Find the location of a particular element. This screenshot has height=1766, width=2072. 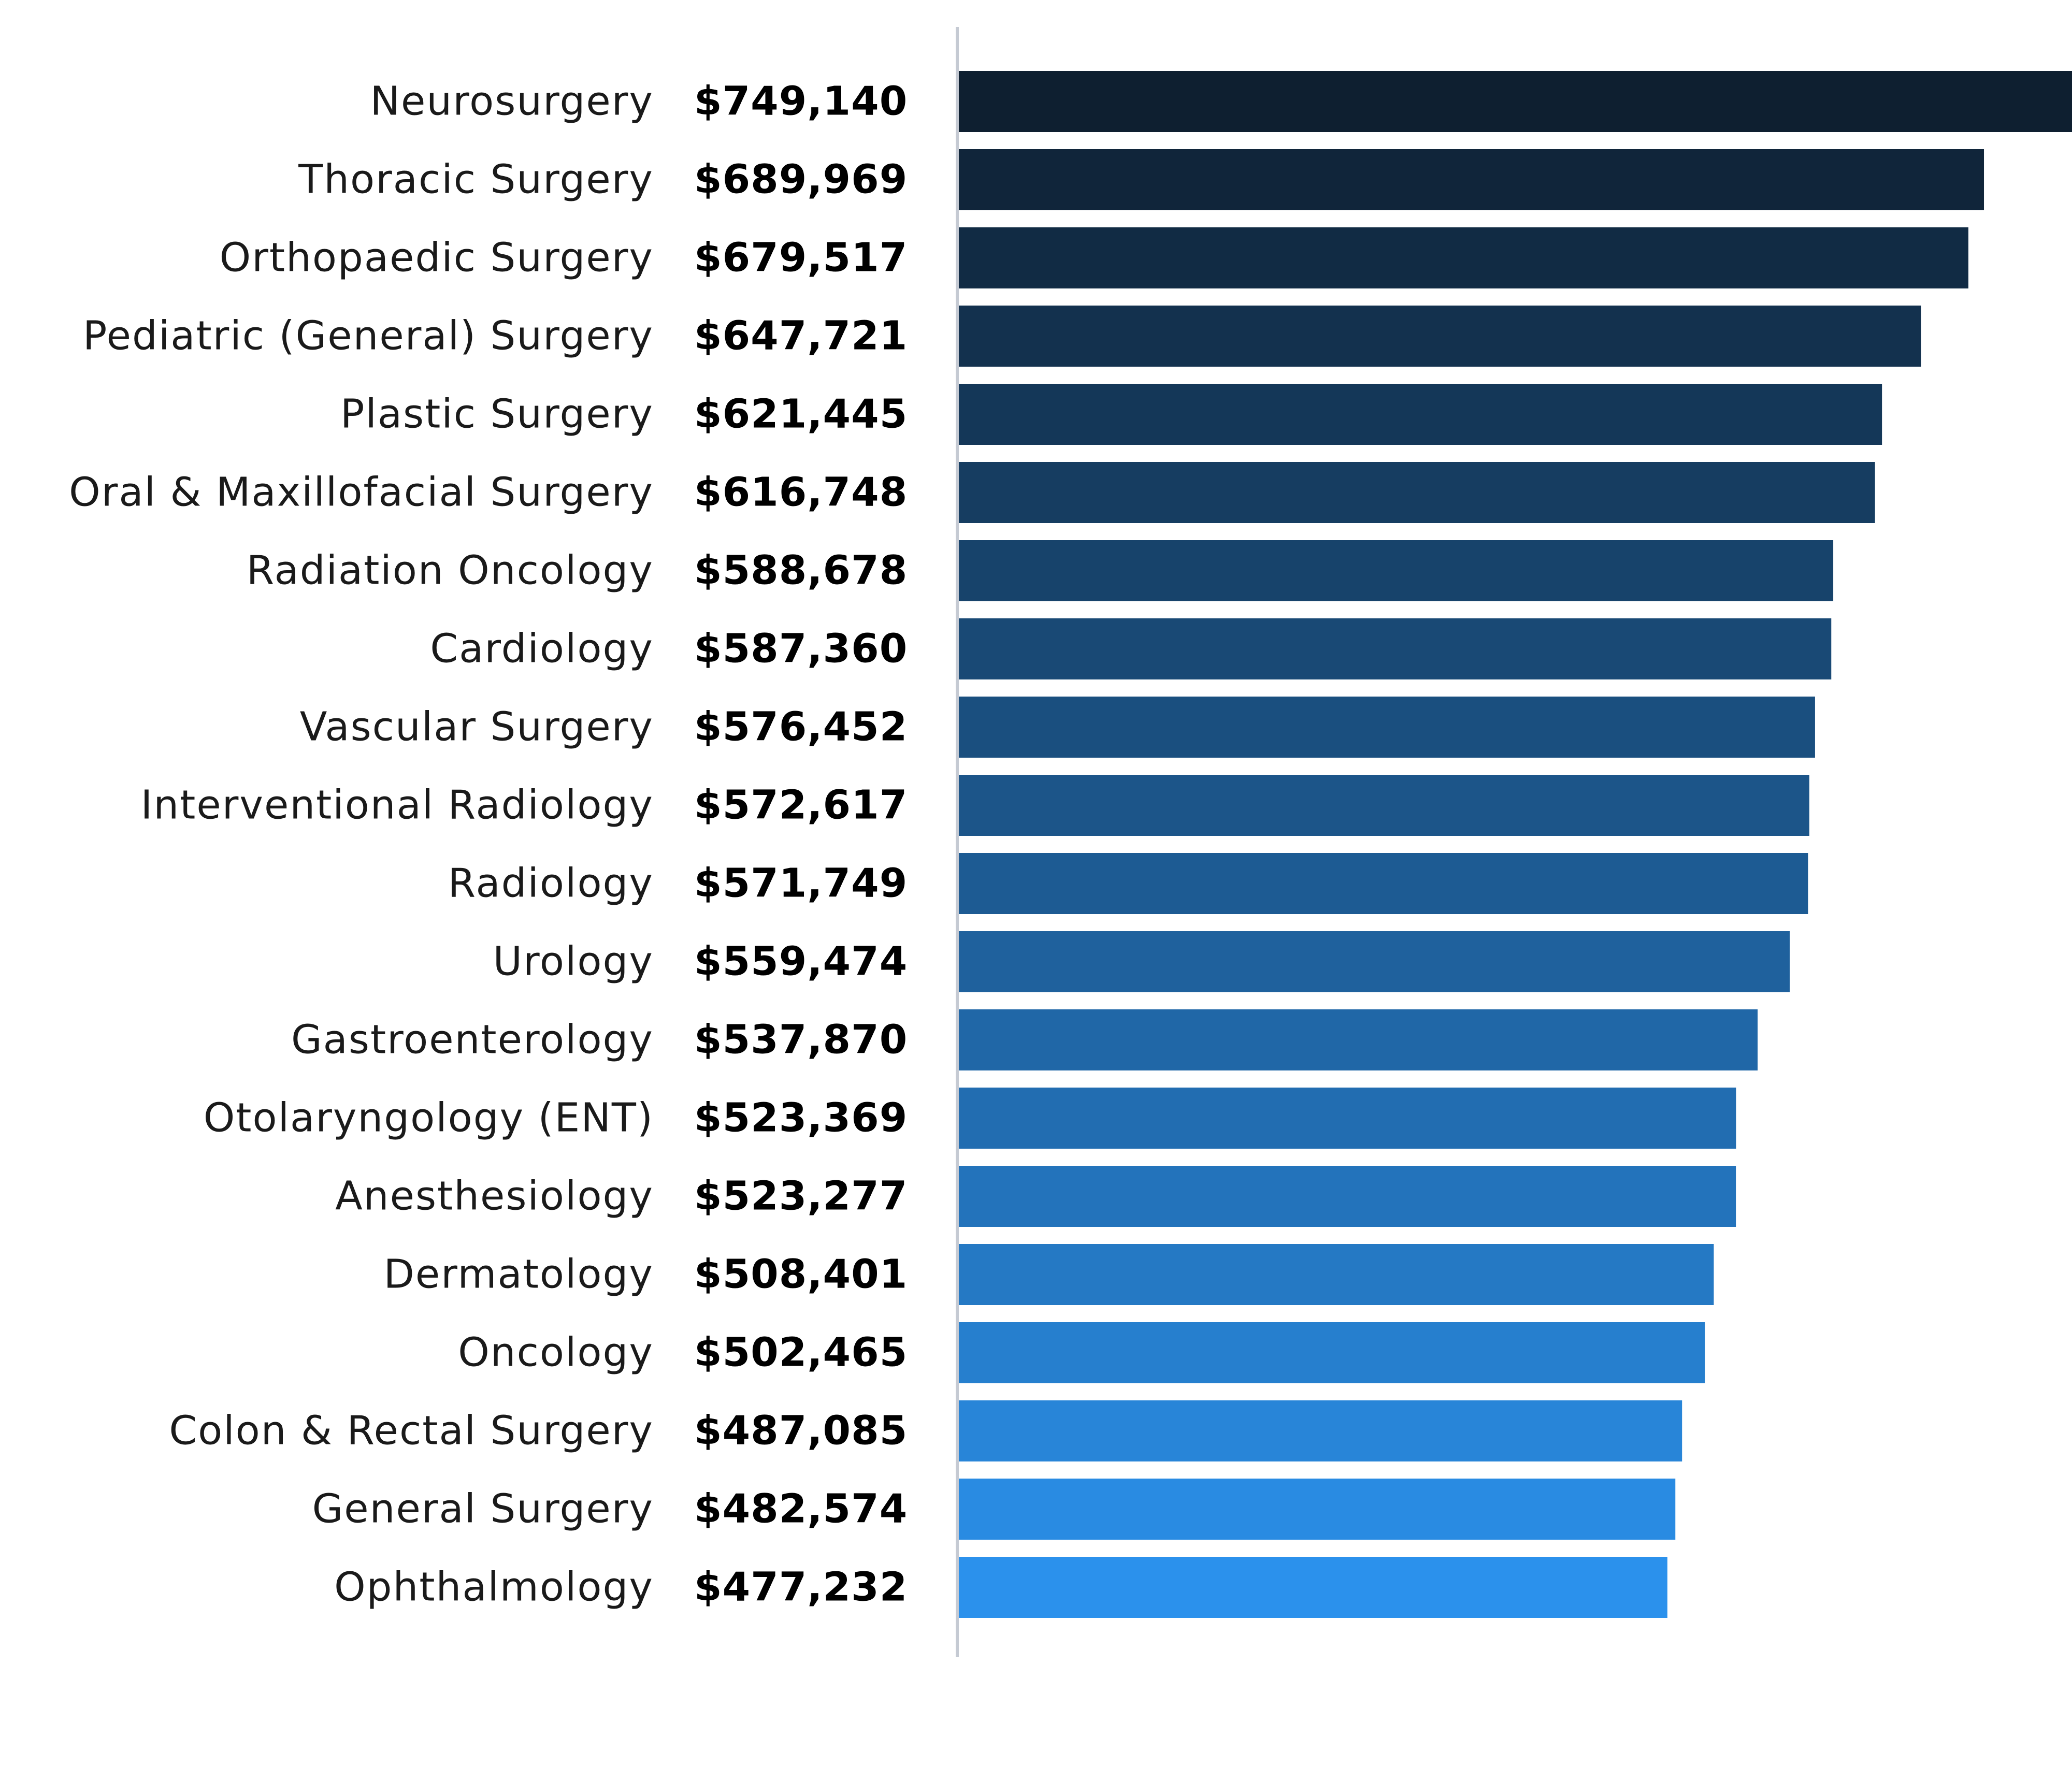

category-label: Thoracic Surgery is located at coordinates (476, 180).